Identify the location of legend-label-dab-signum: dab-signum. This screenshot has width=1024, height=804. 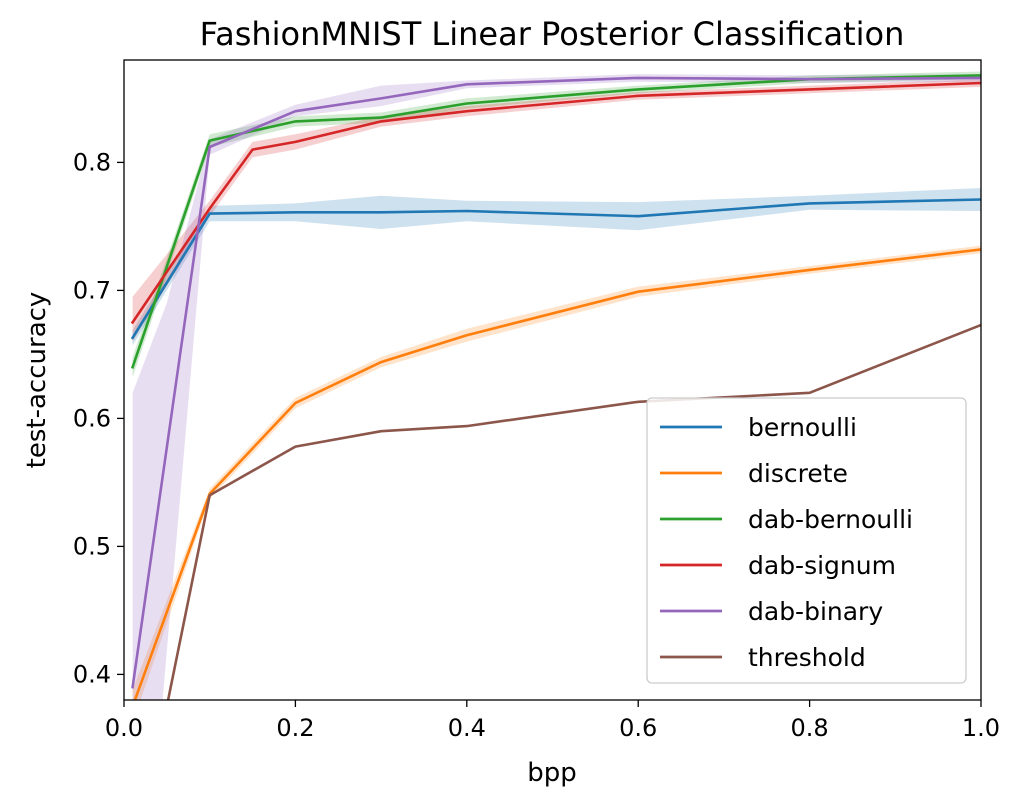
(822, 565).